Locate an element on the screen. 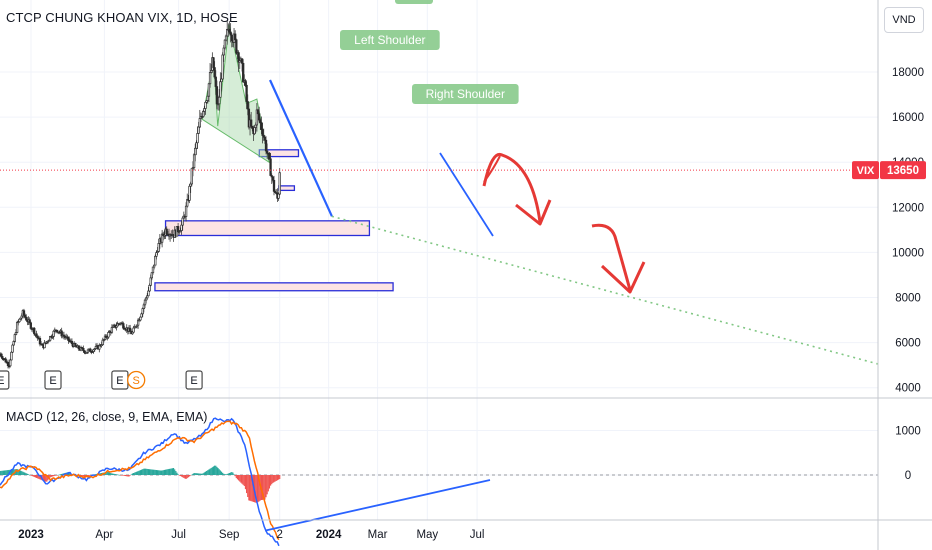 The image size is (932, 550). split-marker is located at coordinates (136, 380).